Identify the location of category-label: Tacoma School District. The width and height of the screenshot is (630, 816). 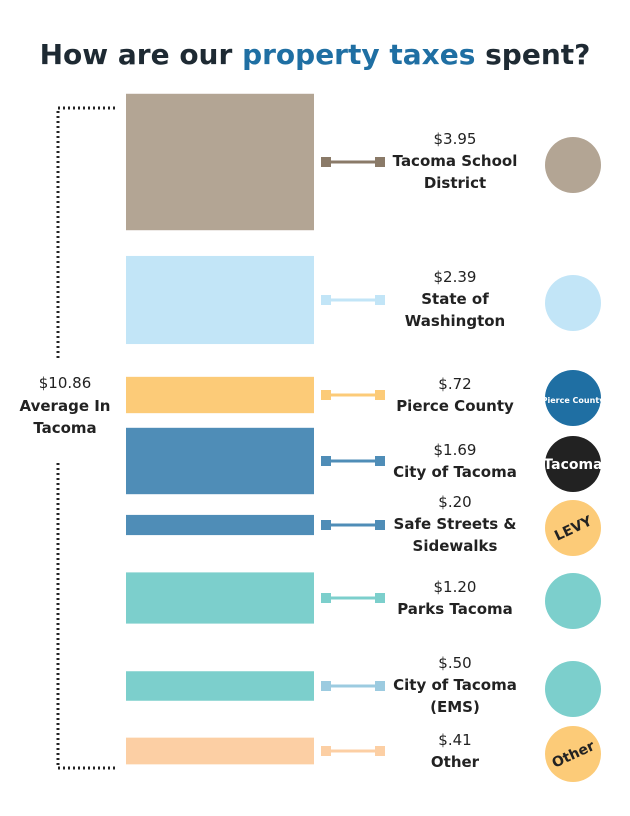
(455, 172).